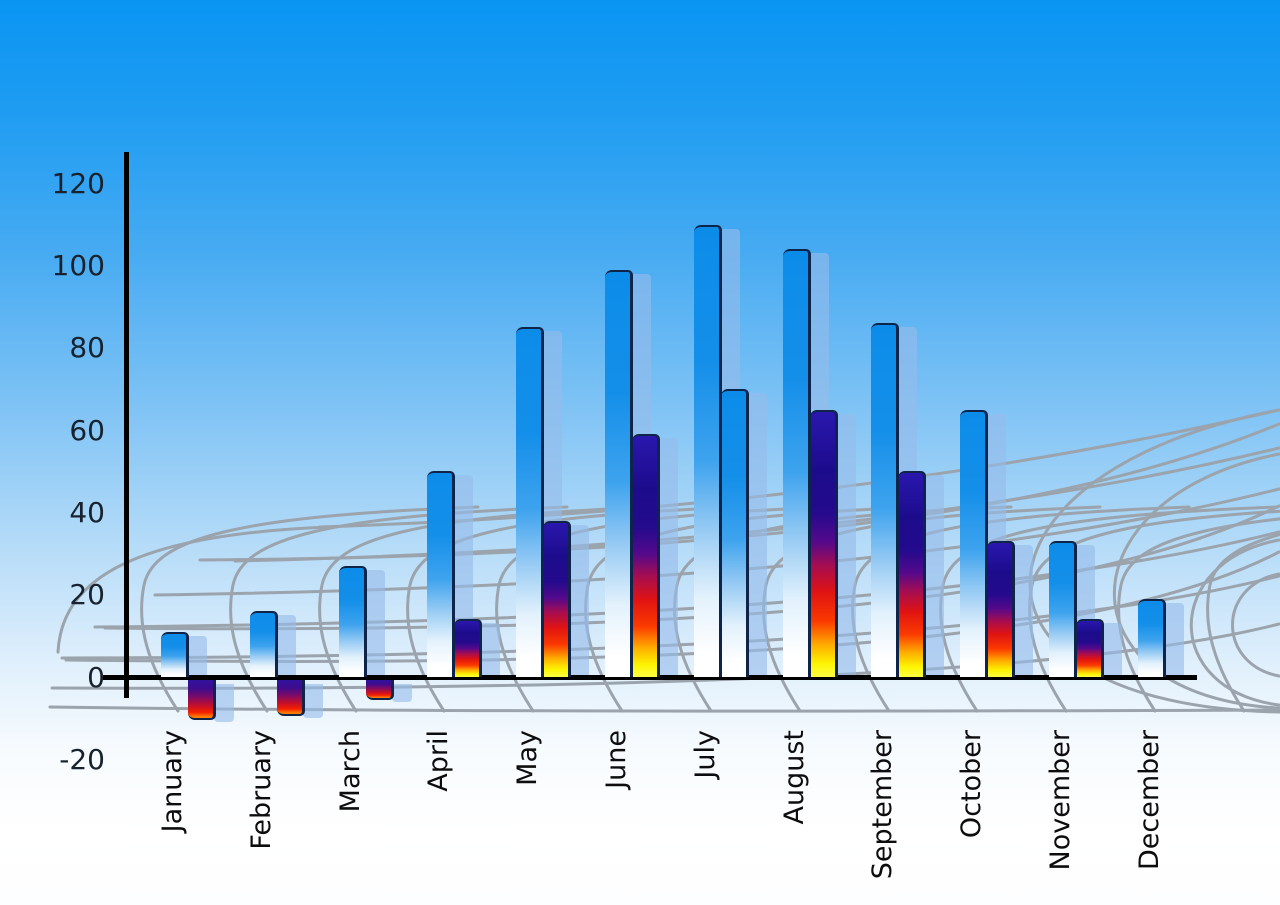 The height and width of the screenshot is (905, 1280). What do you see at coordinates (616, 759) in the screenshot?
I see `x-tick-label-june: June` at bounding box center [616, 759].